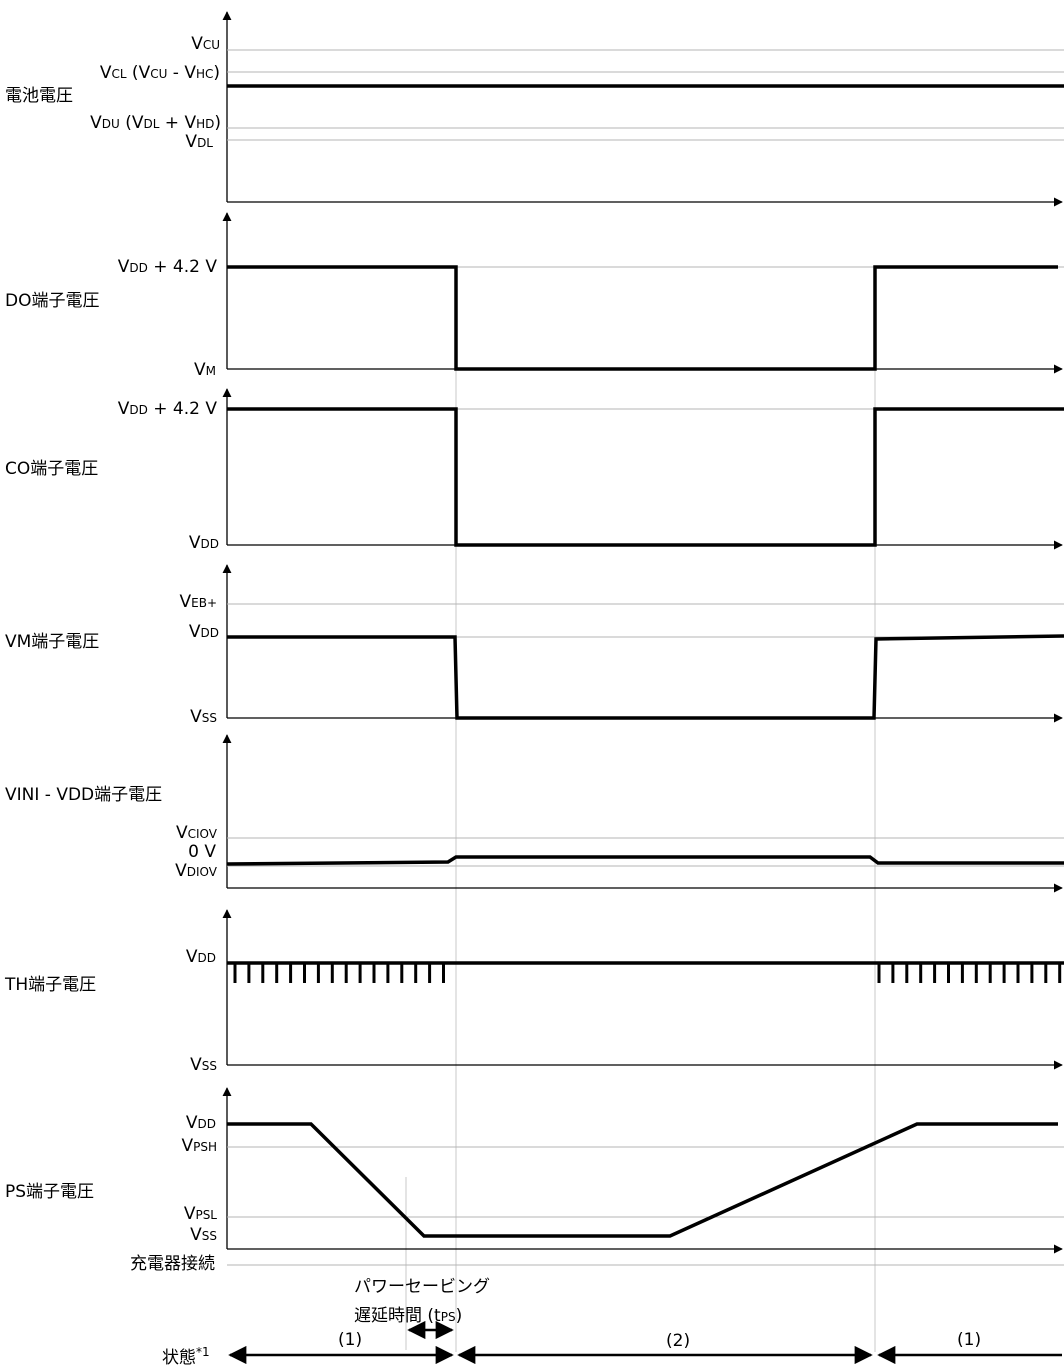  What do you see at coordinates (160, 73) in the screenshot?
I see `level-vcl: VCL (VCU - VHC)` at bounding box center [160, 73].